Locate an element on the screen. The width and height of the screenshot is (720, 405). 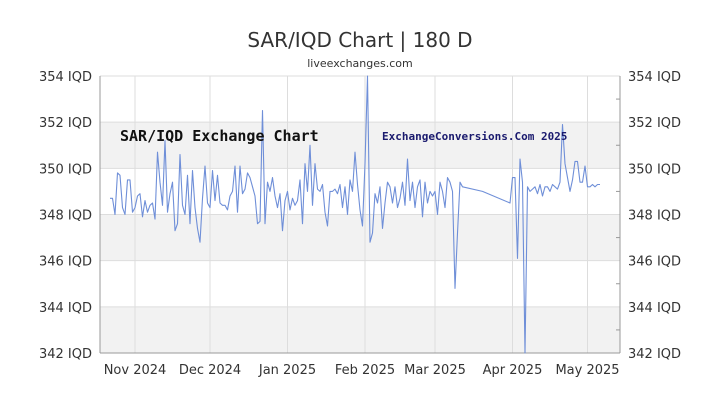
y-tick-label-left: 350 IQD is located at coordinates (65, 169).